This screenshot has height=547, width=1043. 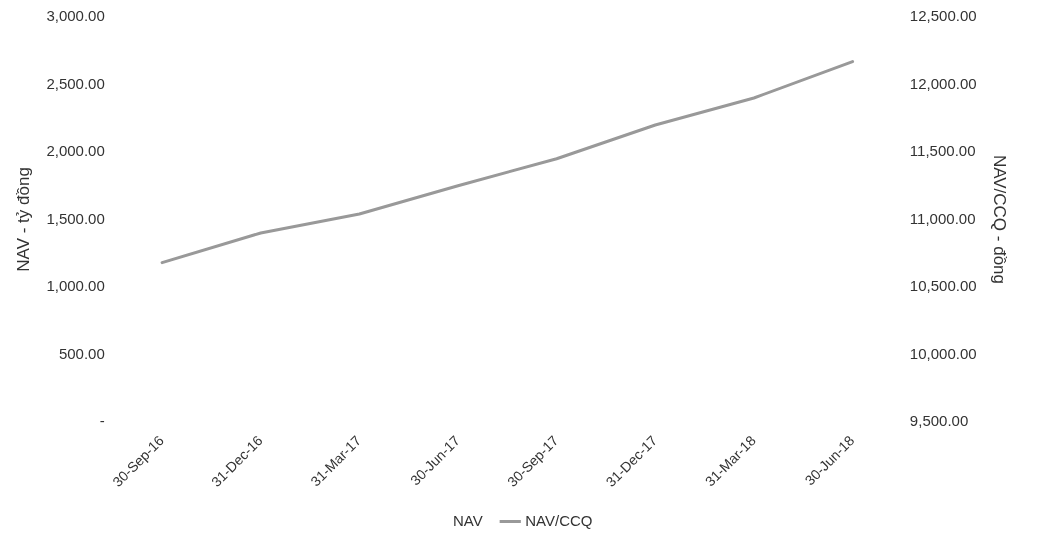 I want to click on y-tick-label: 500.00, so click(x=81, y=353).